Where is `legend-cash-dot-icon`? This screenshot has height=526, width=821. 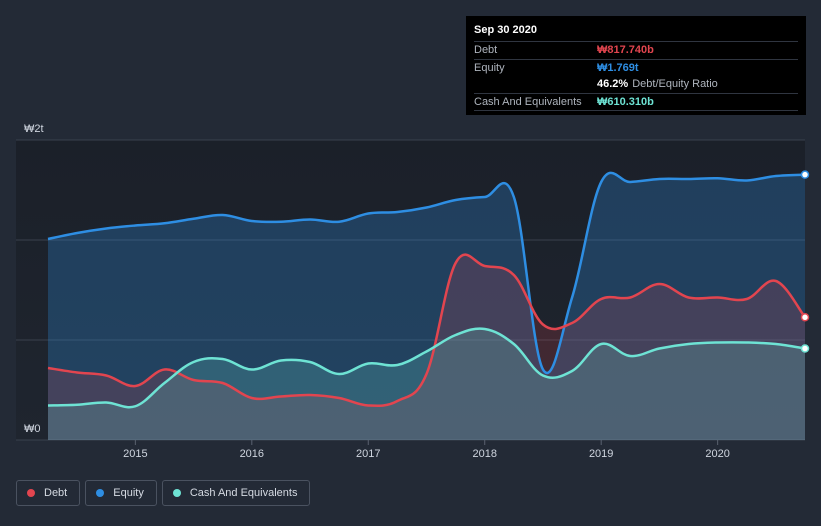
legend-cash-dot-icon is located at coordinates (176, 493).